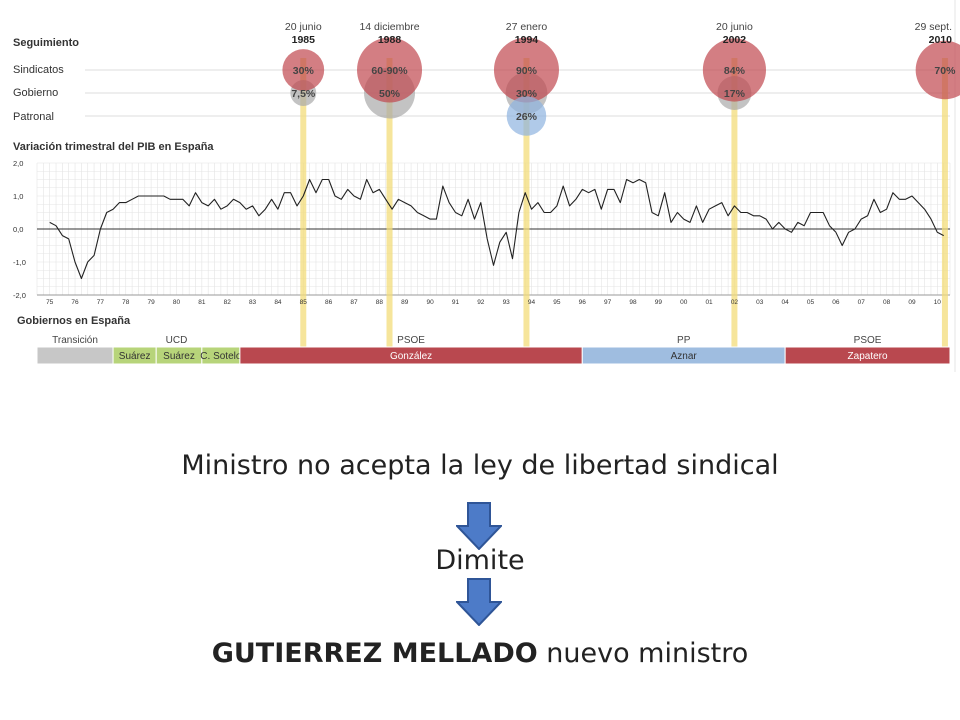 This screenshot has height=720, width=960. What do you see at coordinates (684, 302) in the screenshot?
I see `x-tick-label: 00` at bounding box center [684, 302].